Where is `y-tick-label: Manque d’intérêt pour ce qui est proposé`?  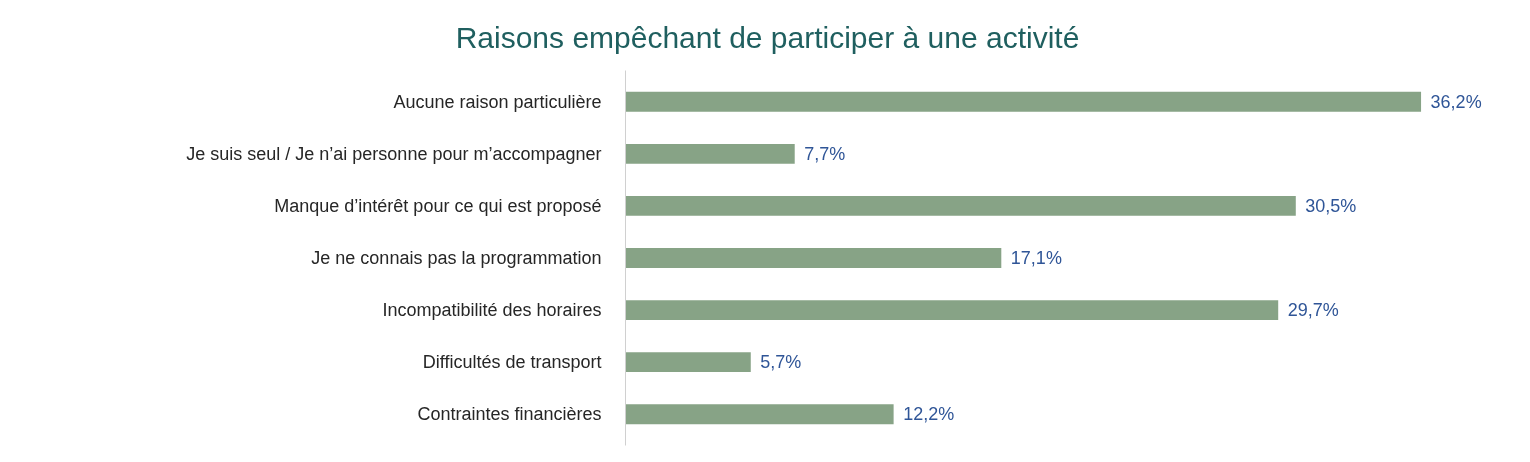 y-tick-label: Manque d’intérêt pour ce qui est proposé is located at coordinates (438, 205).